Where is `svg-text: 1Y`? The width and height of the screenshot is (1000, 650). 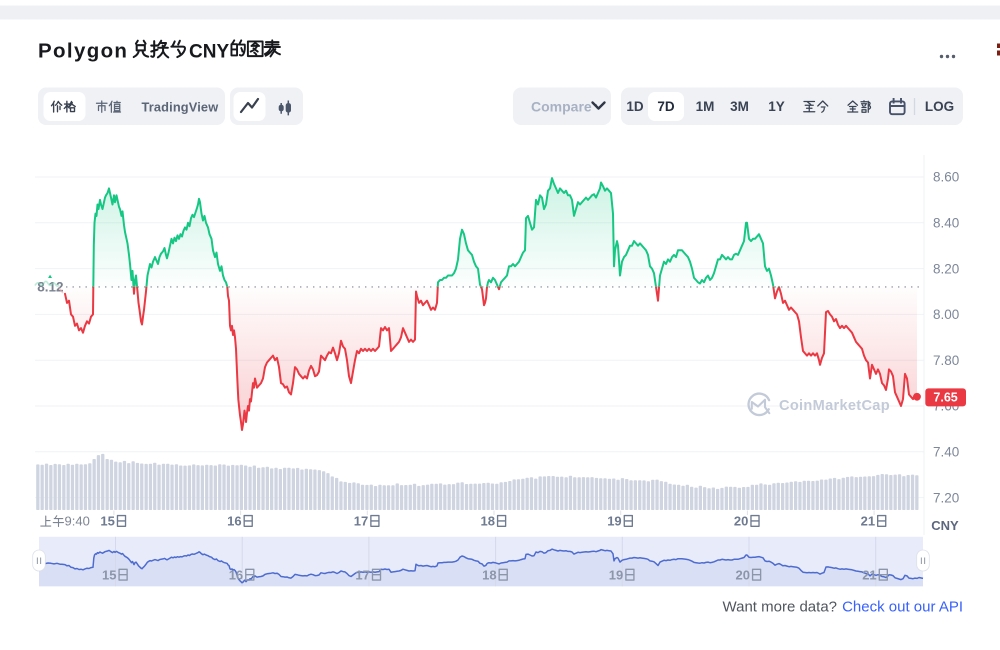
svg-text: 1Y is located at coordinates (776, 106).